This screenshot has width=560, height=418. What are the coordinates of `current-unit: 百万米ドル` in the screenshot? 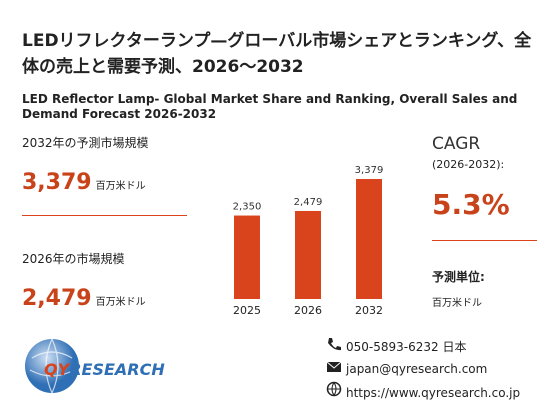 It's located at (120, 302).